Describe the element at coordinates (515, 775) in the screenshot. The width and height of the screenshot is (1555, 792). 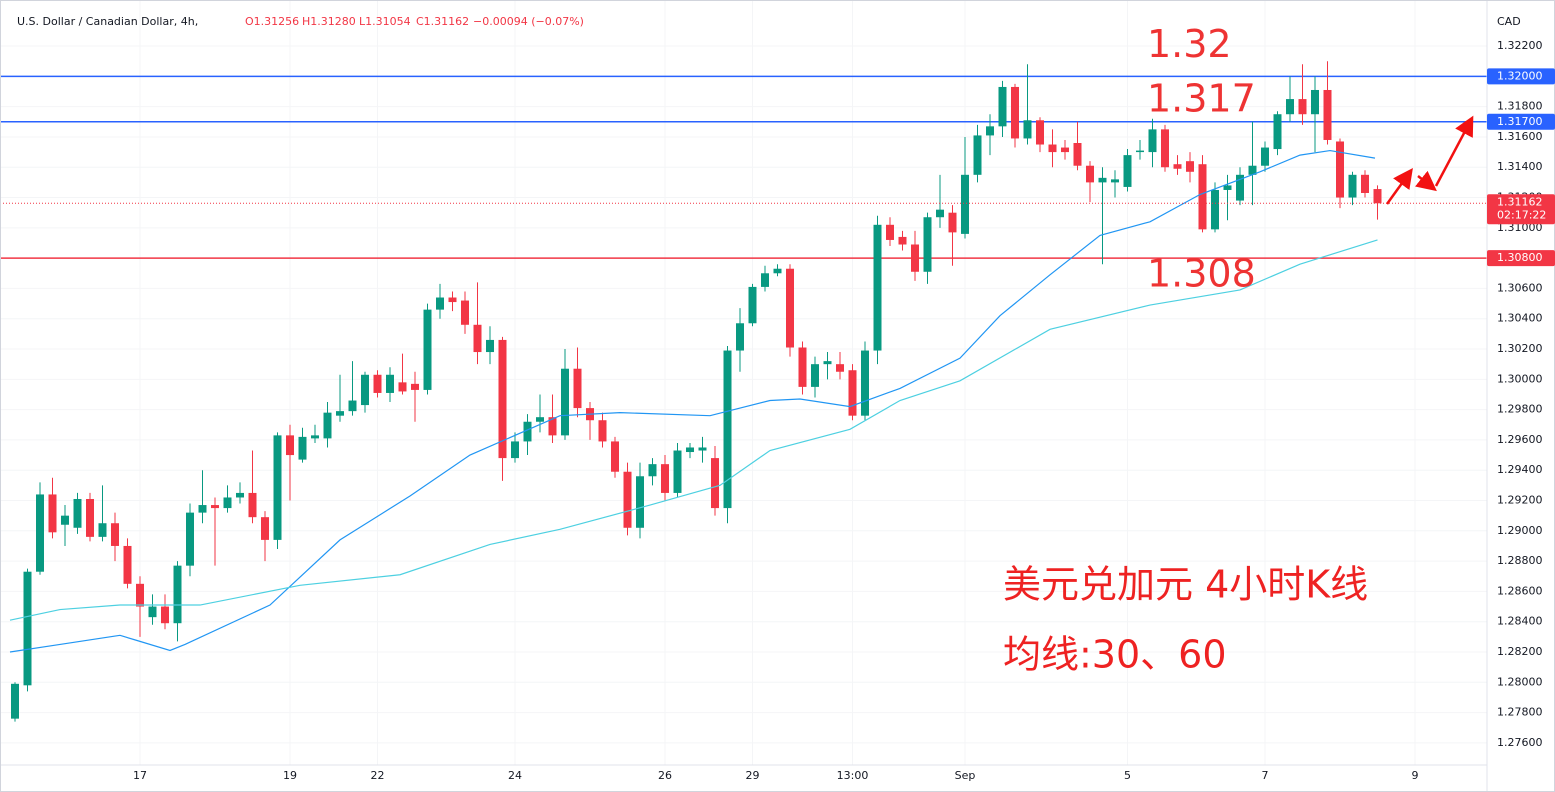
I see `x-tick-label: 24` at that location.